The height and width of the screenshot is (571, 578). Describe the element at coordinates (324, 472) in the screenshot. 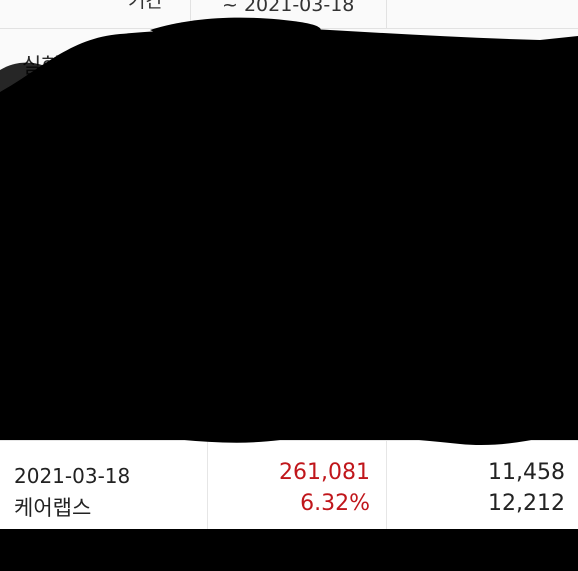

I see `row-profit: 261,081` at that location.